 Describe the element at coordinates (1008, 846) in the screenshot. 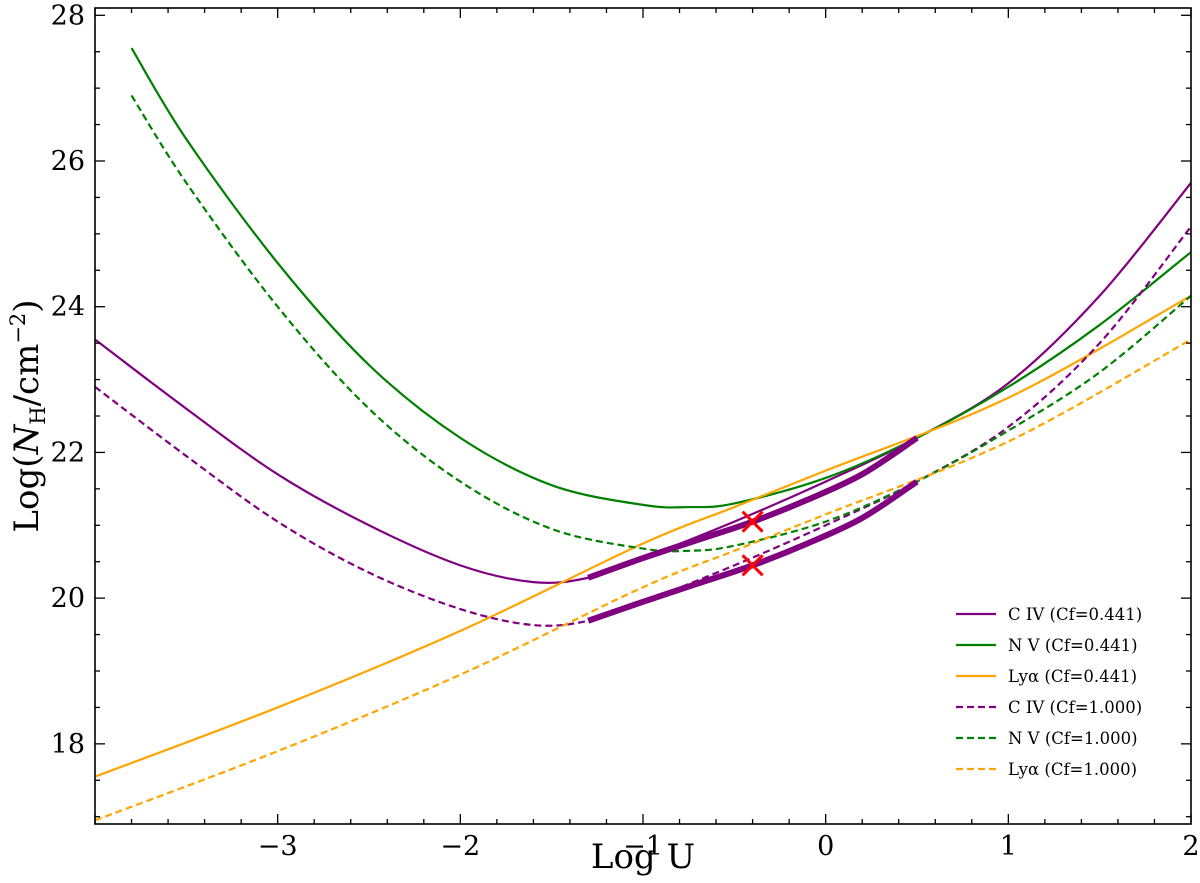

I see `x-tick-label: 1` at that location.